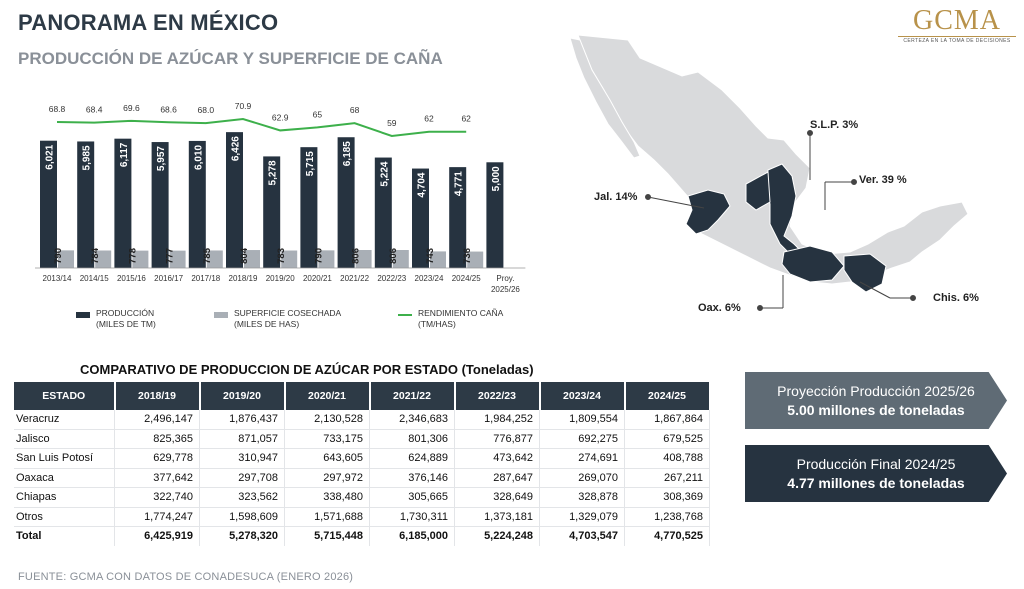 This screenshot has width=1024, height=589. What do you see at coordinates (883, 180) in the screenshot?
I see `map-label-ver: Ver. 39 %` at bounding box center [883, 180].